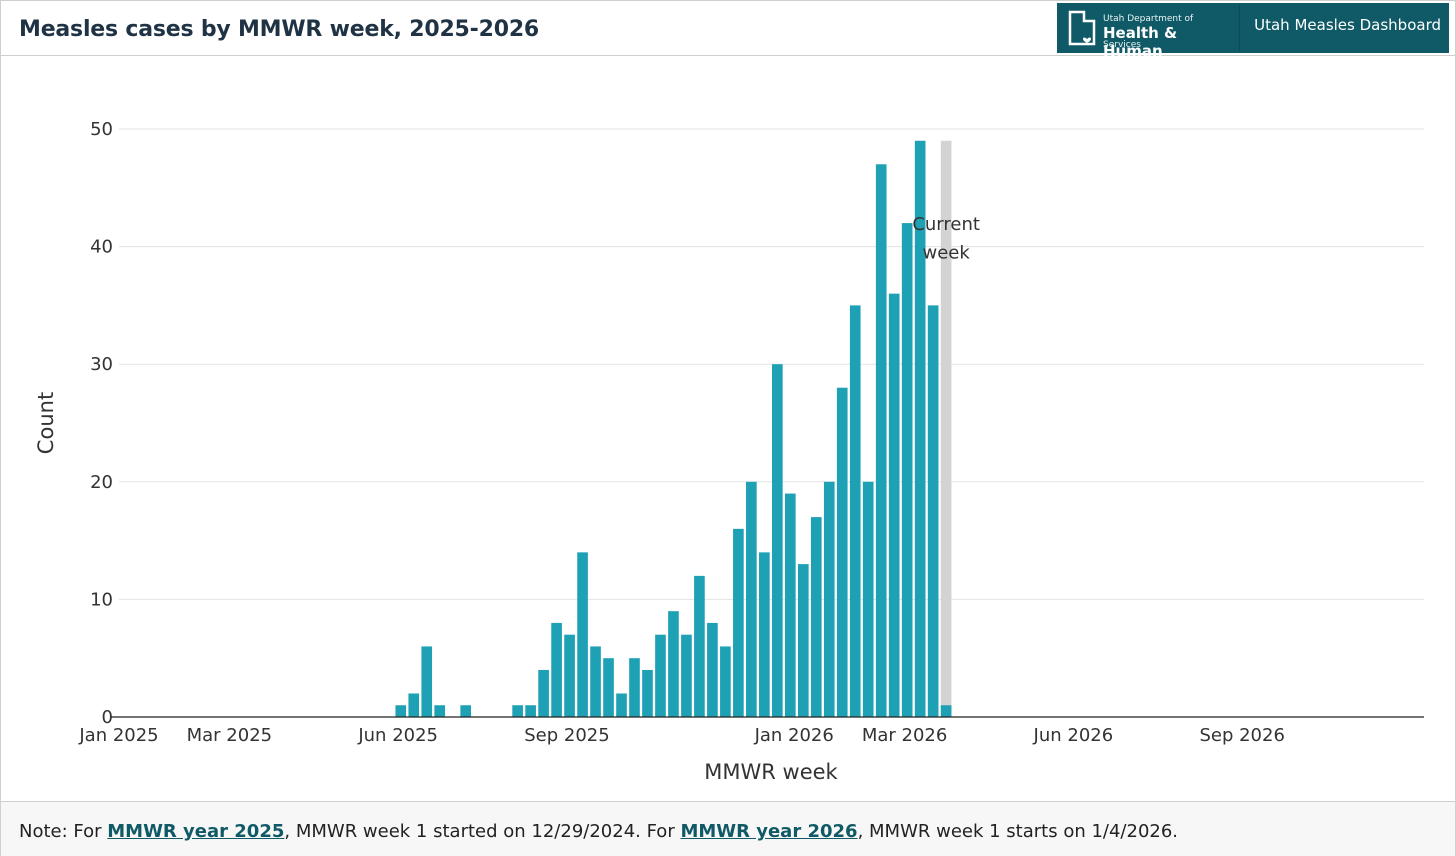 The width and height of the screenshot is (1456, 856). What do you see at coordinates (397, 735) in the screenshot?
I see `x-tick-label: Jun 2025` at bounding box center [397, 735].